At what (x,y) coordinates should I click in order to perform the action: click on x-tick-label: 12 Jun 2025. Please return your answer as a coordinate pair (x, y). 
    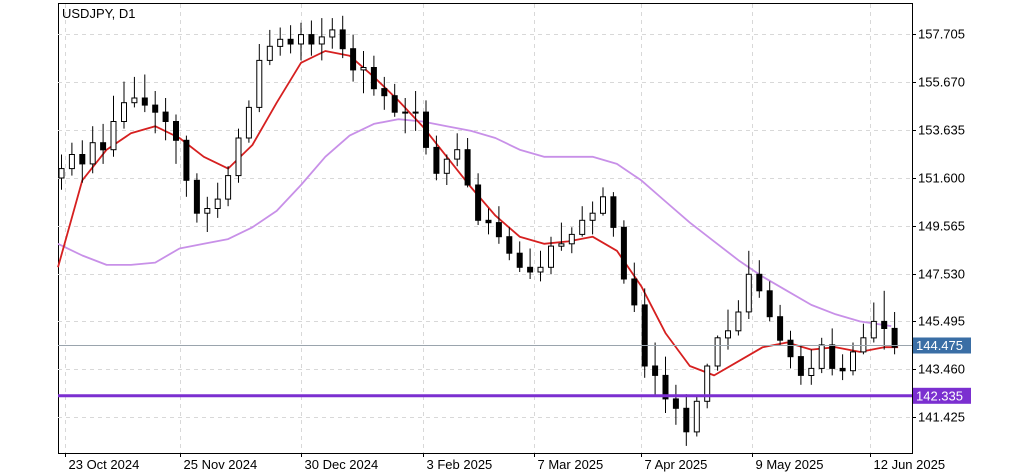
    Looking at the image, I should click on (910, 464).